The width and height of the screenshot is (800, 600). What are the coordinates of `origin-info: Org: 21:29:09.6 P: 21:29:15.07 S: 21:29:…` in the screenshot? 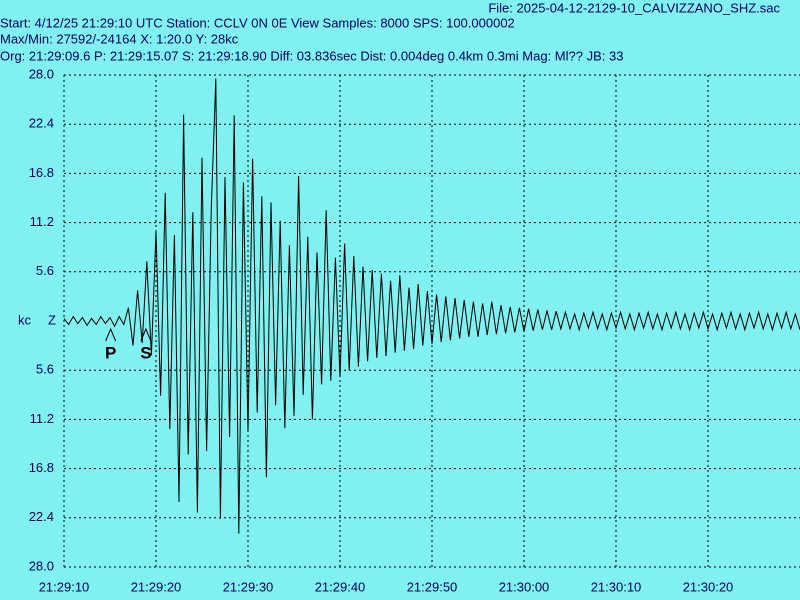 It's located at (311, 55).